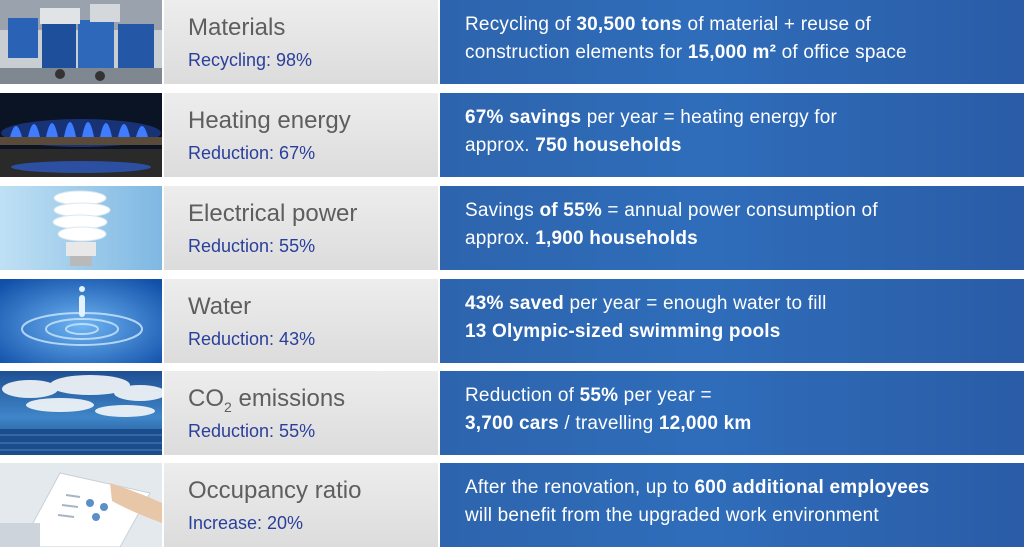 This screenshot has height=547, width=1024. Describe the element at coordinates (665, 395) in the screenshot. I see `description-text: per year =` at that location.